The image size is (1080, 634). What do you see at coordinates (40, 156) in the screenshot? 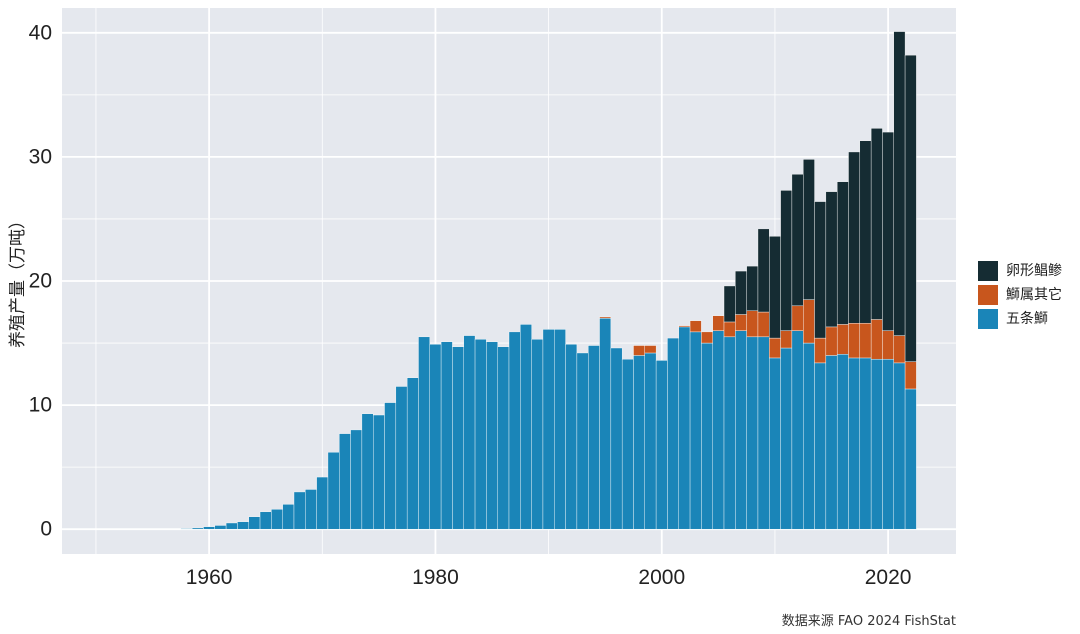
I see `y-tick-label: 30` at bounding box center [40, 156].